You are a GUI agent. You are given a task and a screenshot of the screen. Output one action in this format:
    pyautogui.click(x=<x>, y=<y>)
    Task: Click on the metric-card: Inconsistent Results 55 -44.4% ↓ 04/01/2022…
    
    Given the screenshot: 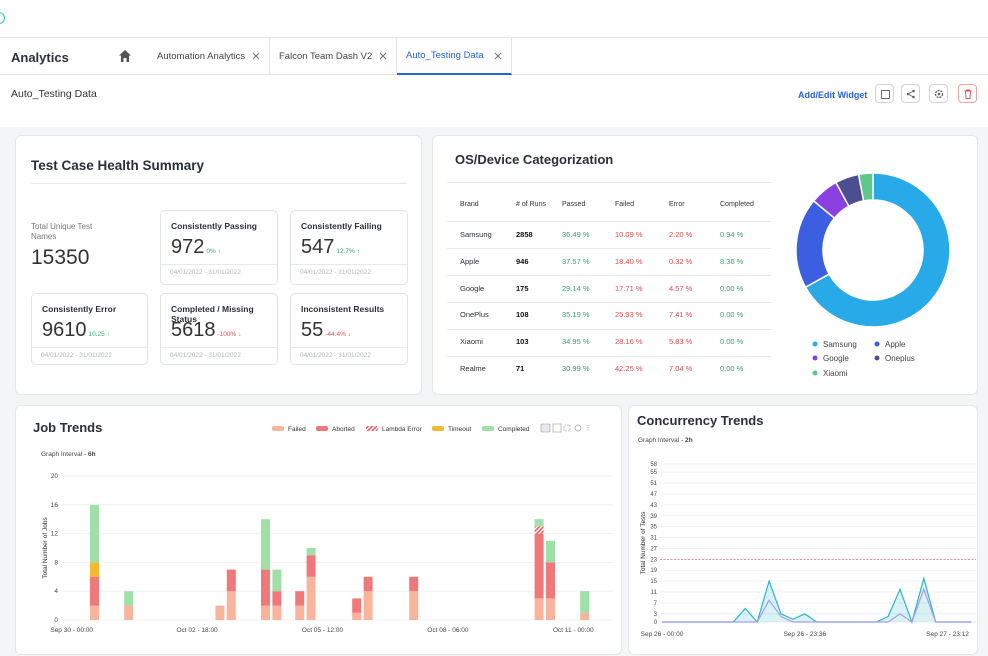 What is the action you would take?
    pyautogui.click(x=349, y=329)
    